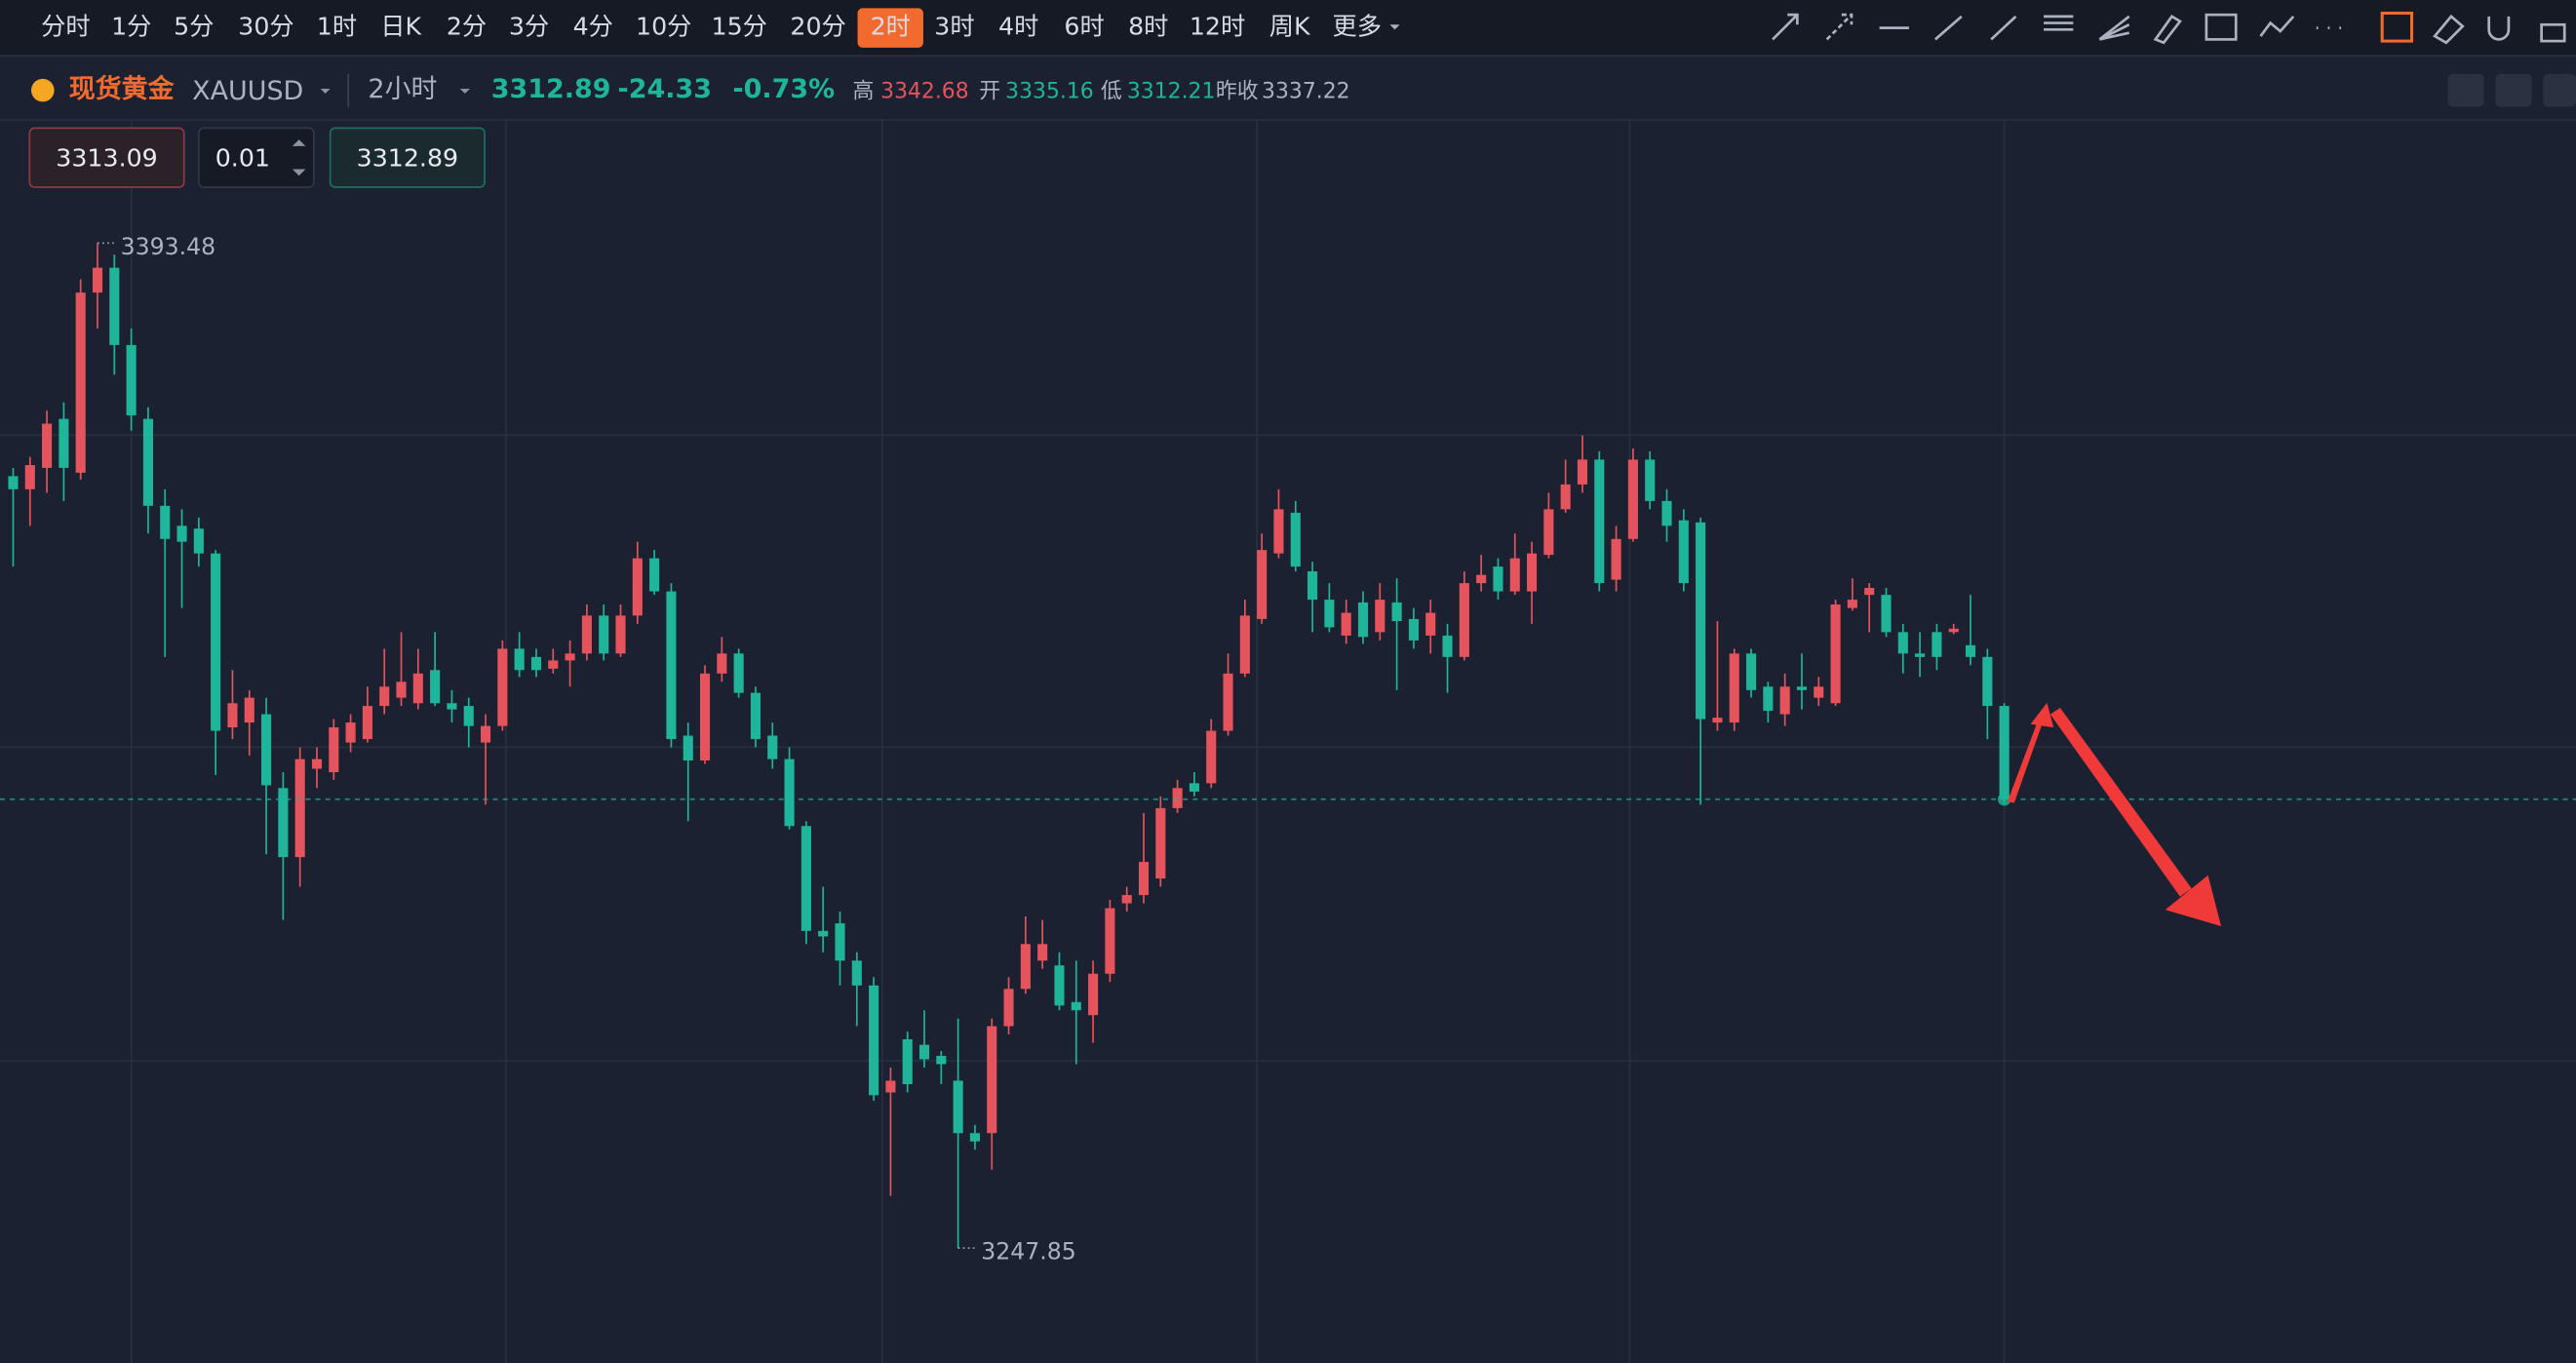  I want to click on change: -24.33, so click(665, 89).